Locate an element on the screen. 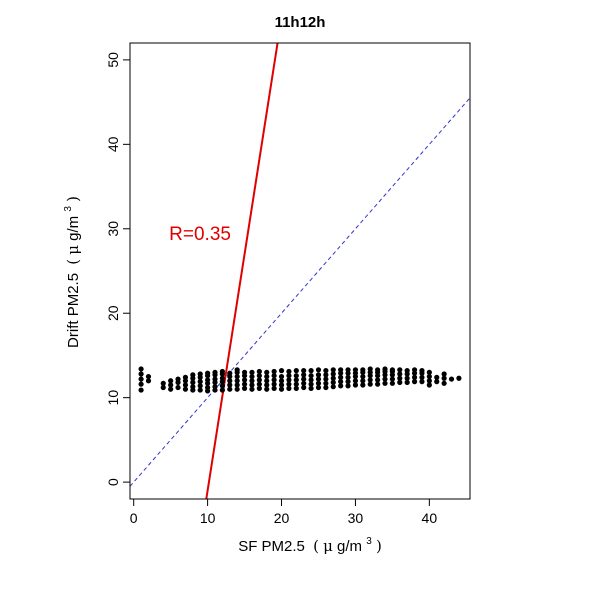  x-axis-label-close-paren: ) is located at coordinates (379, 546).